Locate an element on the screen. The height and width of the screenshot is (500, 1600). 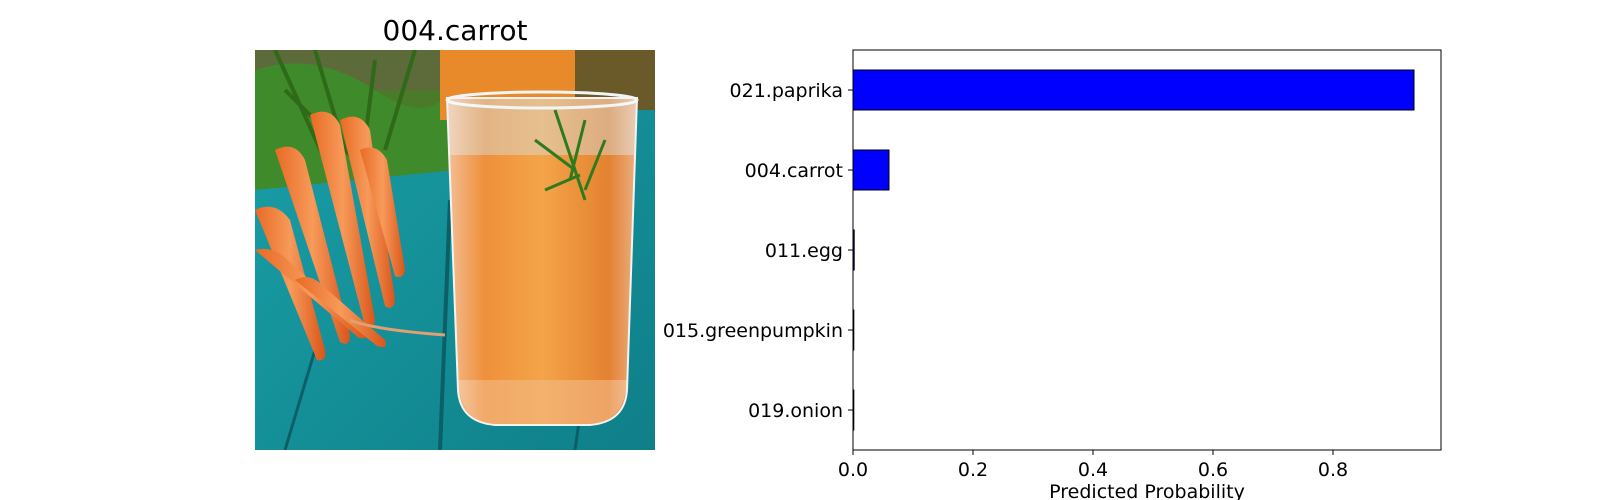
bar-011.egg is located at coordinates (853, 250).